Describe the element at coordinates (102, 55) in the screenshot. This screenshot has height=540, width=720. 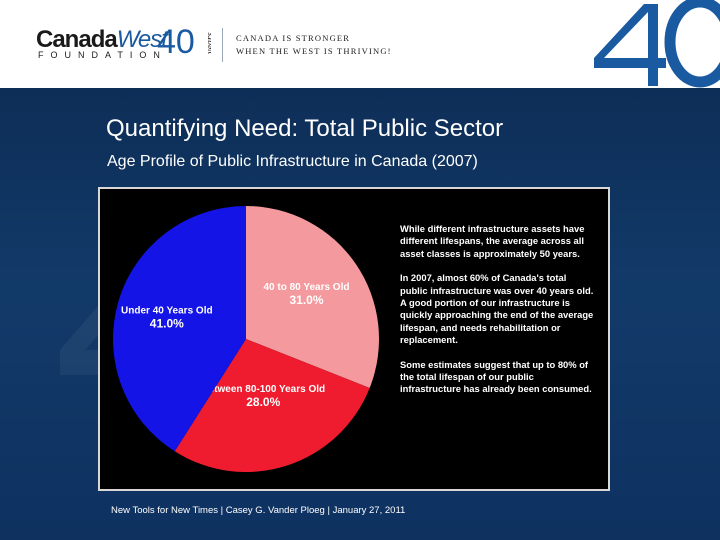
I see `logo-foundation: FOUNDATION` at that location.